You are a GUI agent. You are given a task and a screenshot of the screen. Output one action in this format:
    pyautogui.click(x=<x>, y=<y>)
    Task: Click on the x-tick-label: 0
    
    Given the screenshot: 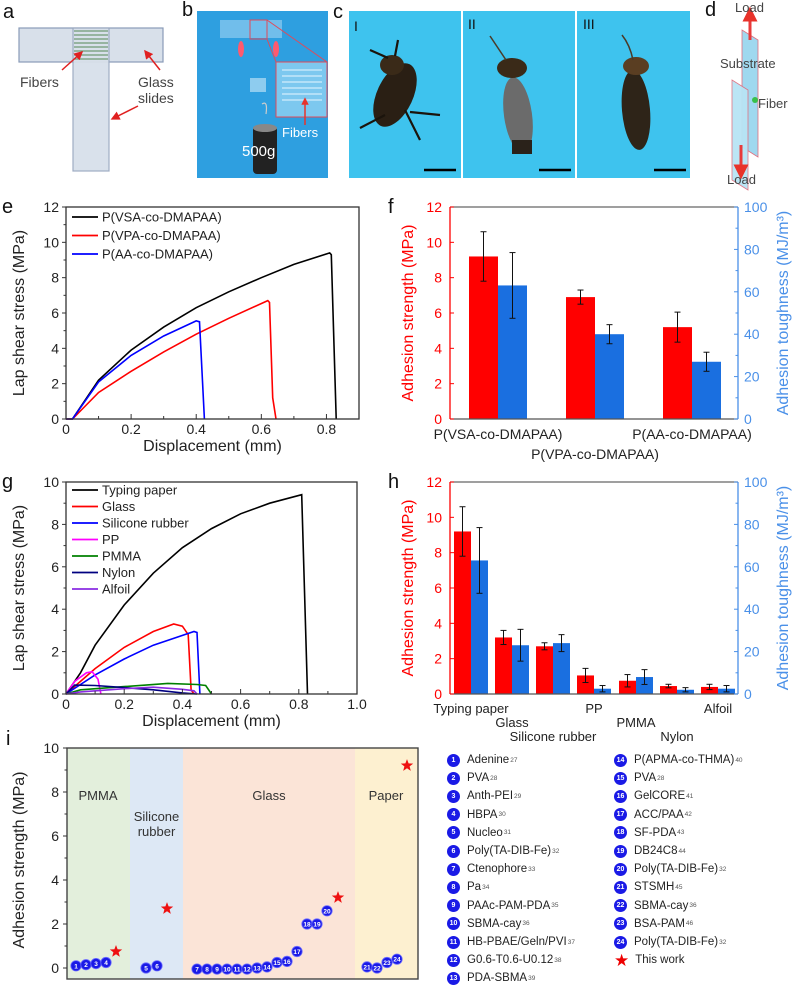 What is the action you would take?
    pyautogui.click(x=66, y=429)
    